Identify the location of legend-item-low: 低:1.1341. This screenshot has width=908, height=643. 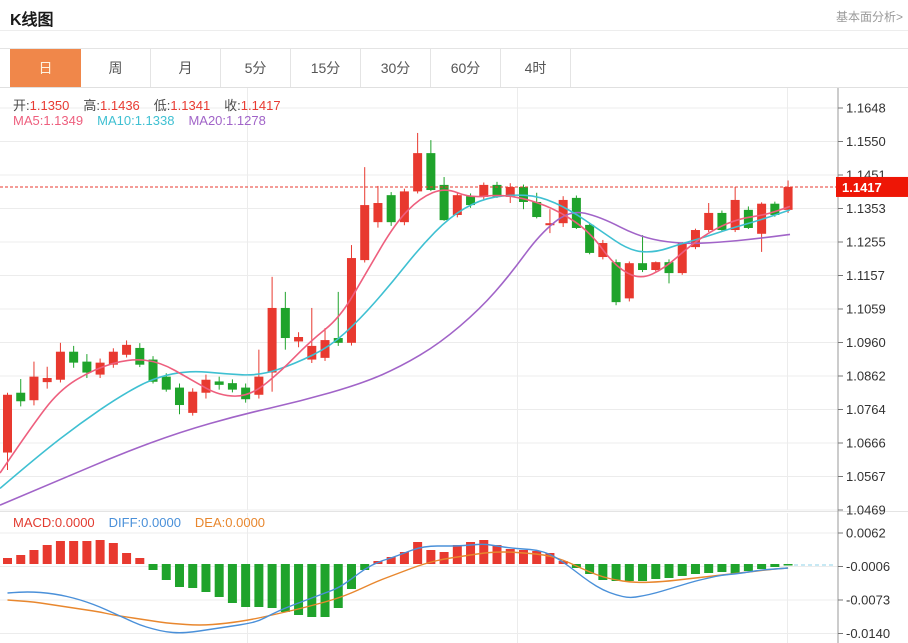
(182, 105).